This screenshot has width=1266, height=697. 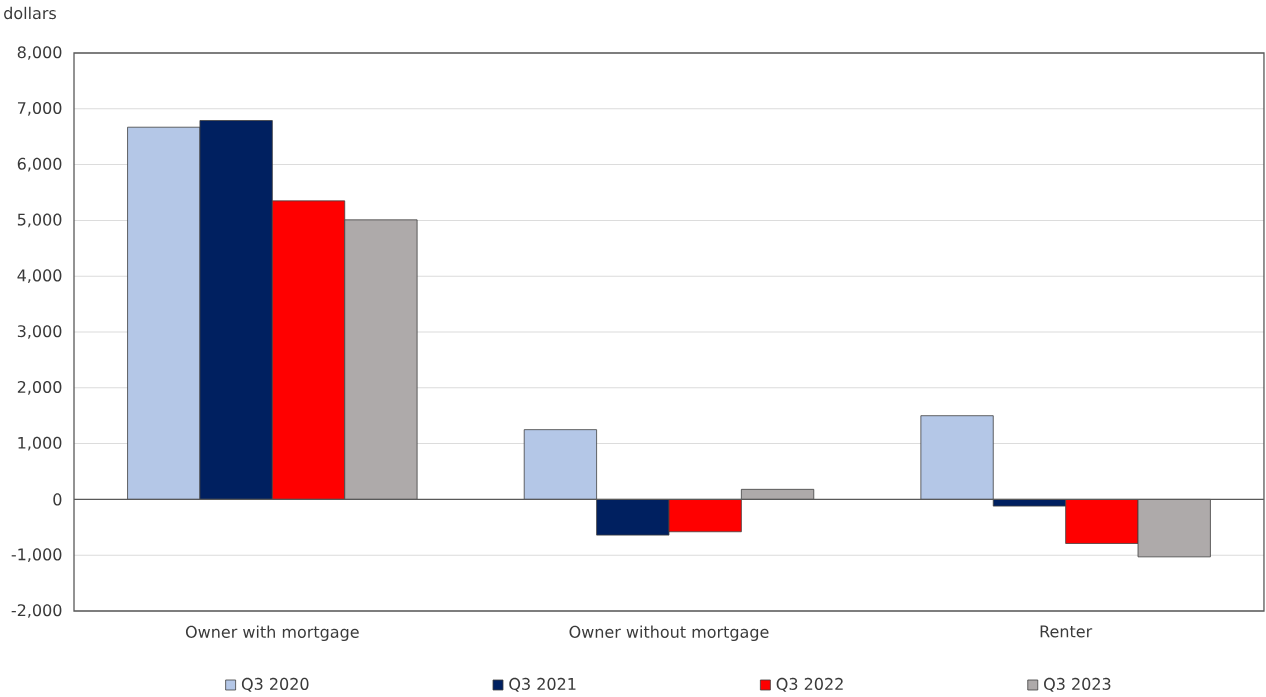 I want to click on x-tick-label: Owner with mortgage, so click(x=272, y=633).